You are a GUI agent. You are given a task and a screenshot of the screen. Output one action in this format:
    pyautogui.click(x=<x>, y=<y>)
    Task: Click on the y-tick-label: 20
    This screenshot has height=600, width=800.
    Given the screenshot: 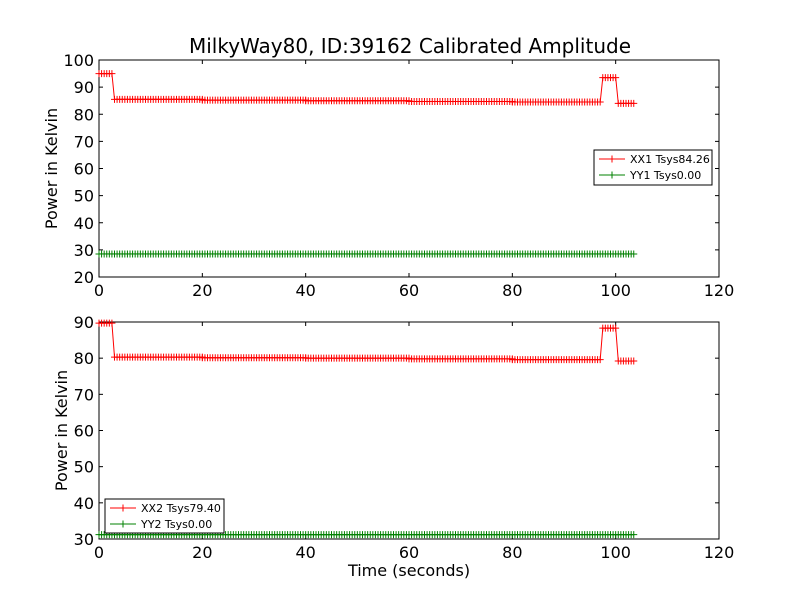 What is the action you would take?
    pyautogui.click(x=84, y=277)
    